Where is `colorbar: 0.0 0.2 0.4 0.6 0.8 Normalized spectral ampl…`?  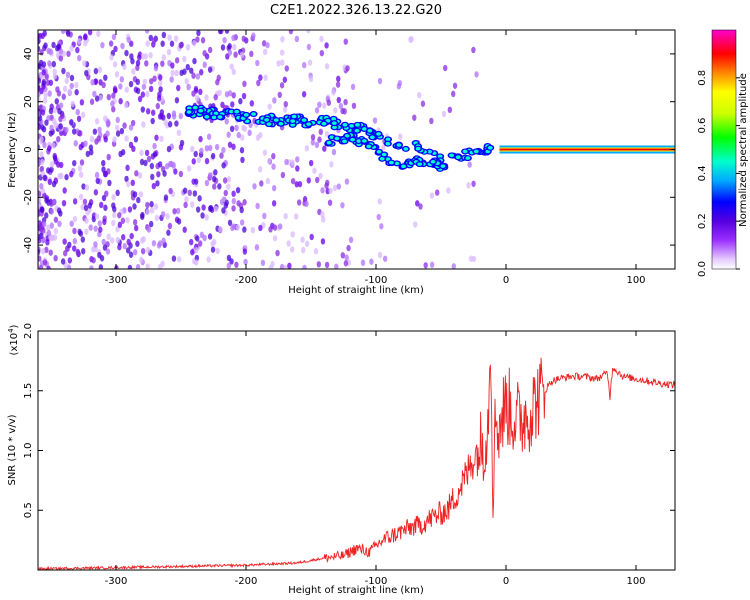 colorbar: 0.0 0.2 0.4 0.6 0.8 Normalized spectral ampl… is located at coordinates (723, 153).